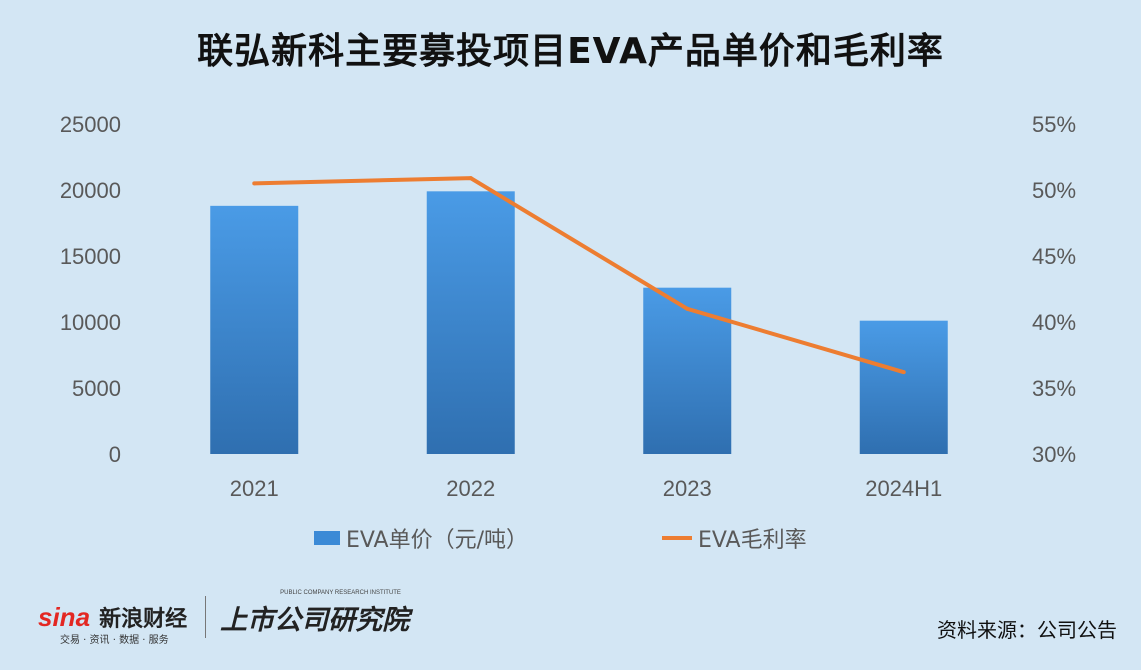 The height and width of the screenshot is (670, 1141). What do you see at coordinates (586, 488) in the screenshot?
I see `x-axis-ticks: 2021 2022 2023 2024H1` at bounding box center [586, 488].